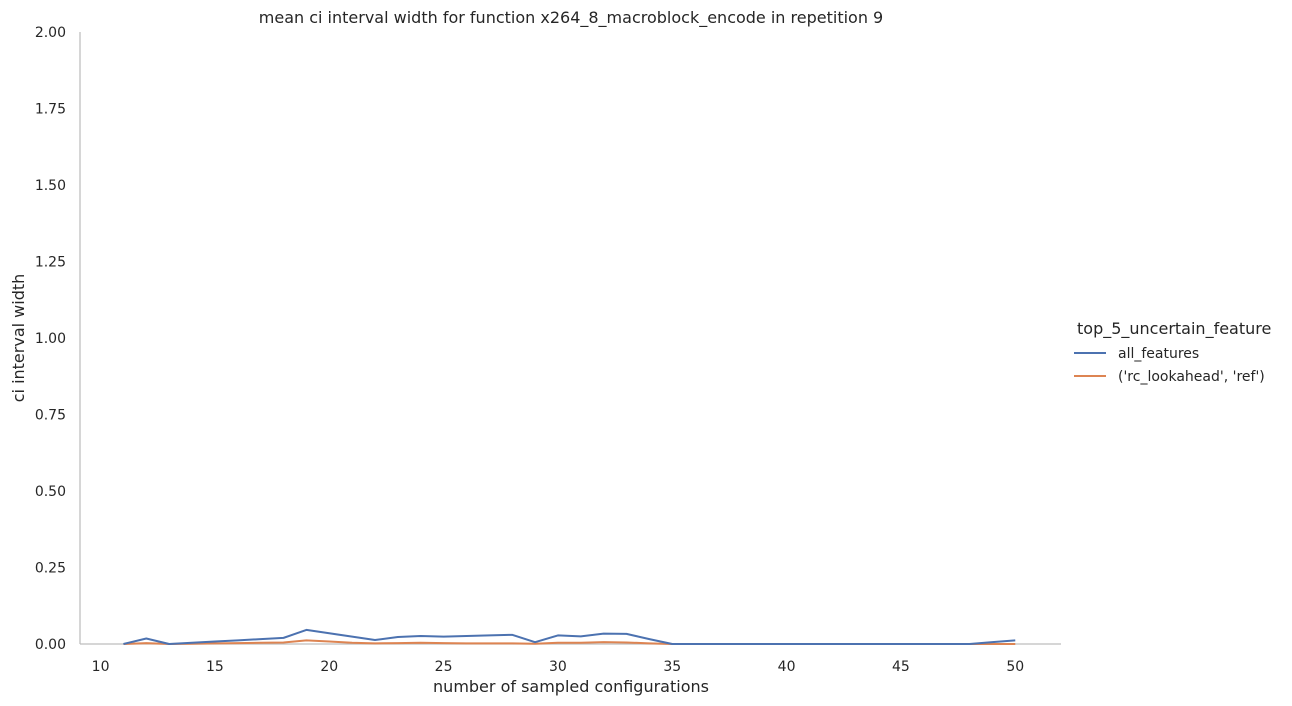 This screenshot has width=1292, height=706. I want to click on legend-items: all_features ('rc_lookahead', 'ref'), so click(1169, 365).